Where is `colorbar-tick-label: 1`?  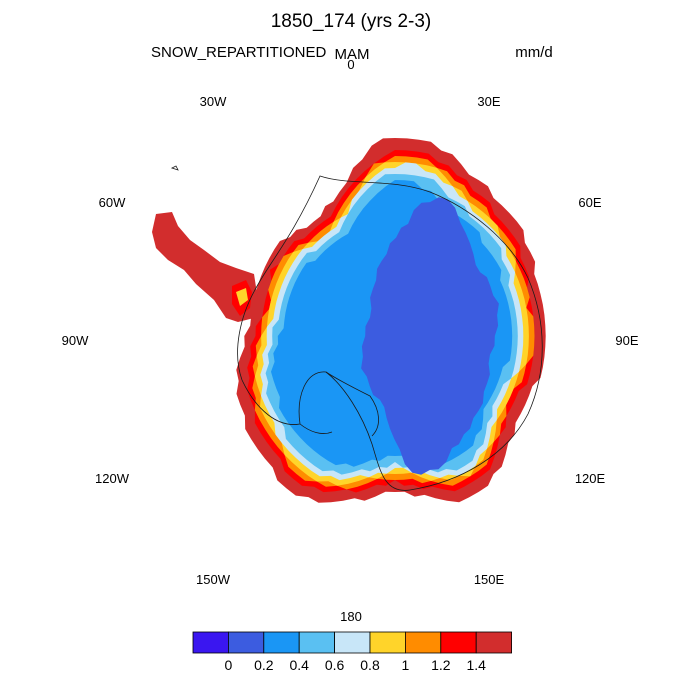
colorbar-tick-label: 1 is located at coordinates (406, 665).